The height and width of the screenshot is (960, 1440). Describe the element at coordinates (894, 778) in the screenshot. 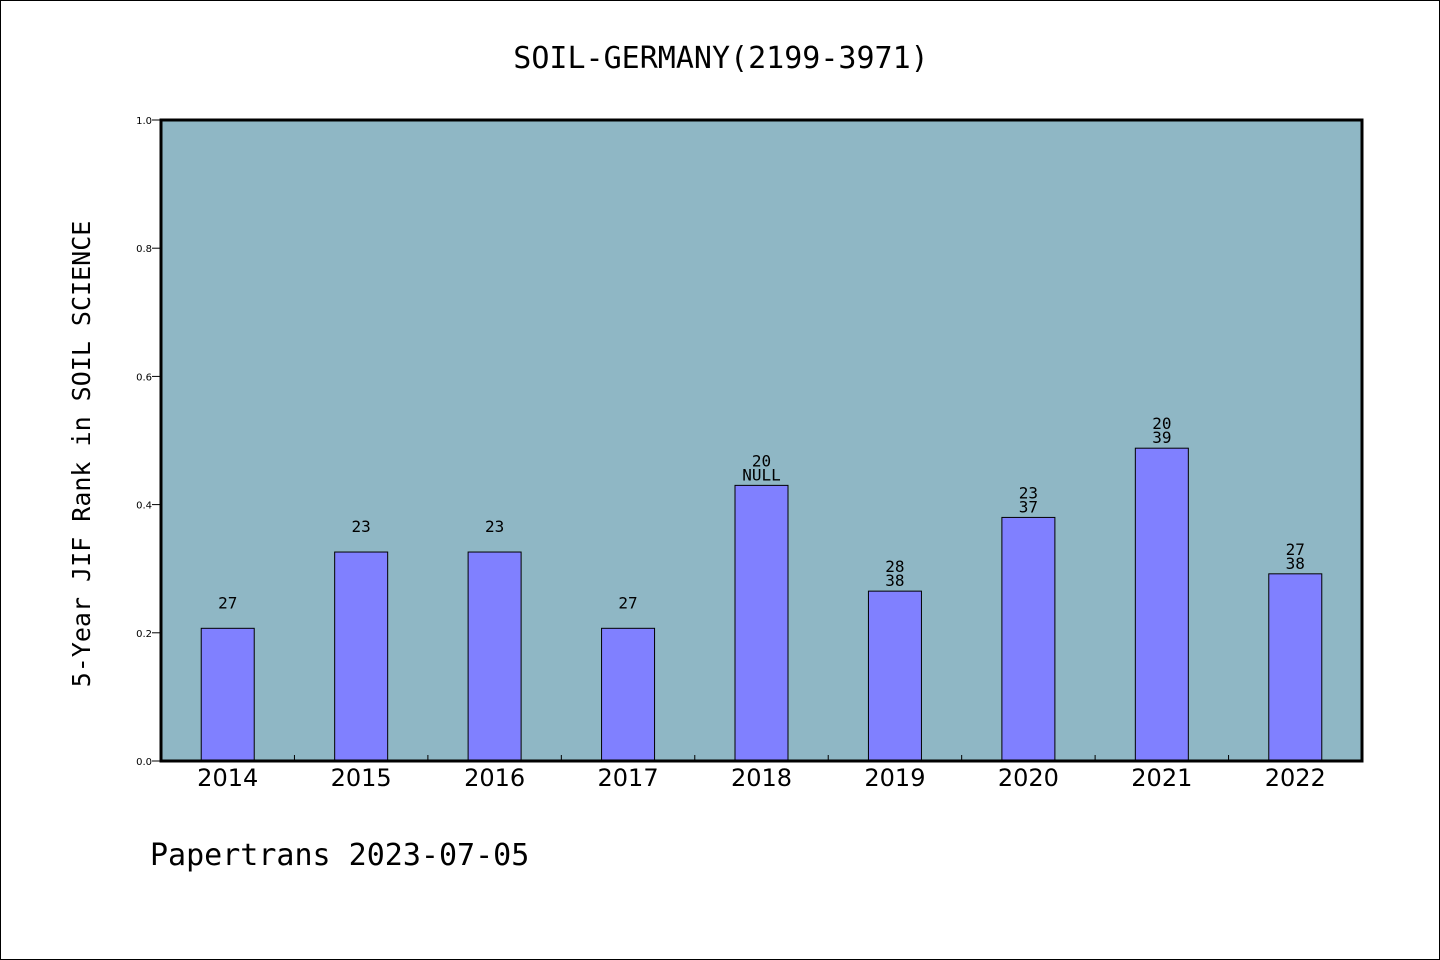

I see `x-tick-label: 2019` at that location.